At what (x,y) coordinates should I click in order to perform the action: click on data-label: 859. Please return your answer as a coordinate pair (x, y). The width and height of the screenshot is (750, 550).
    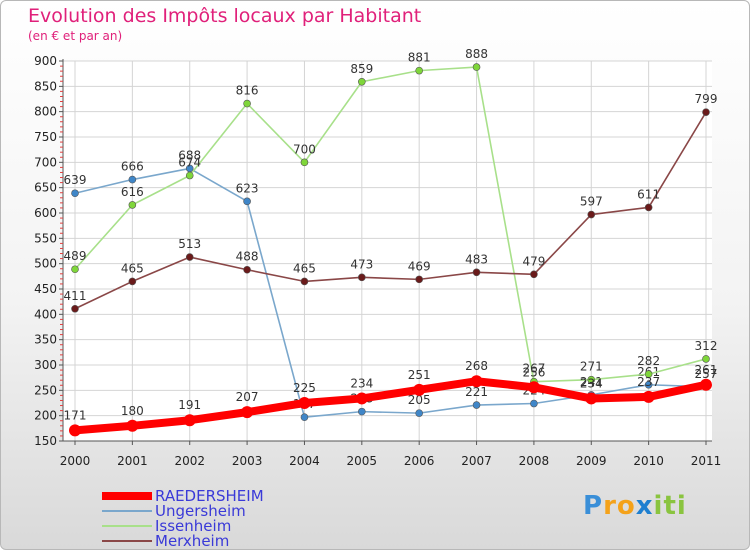
    Looking at the image, I should click on (361, 69).